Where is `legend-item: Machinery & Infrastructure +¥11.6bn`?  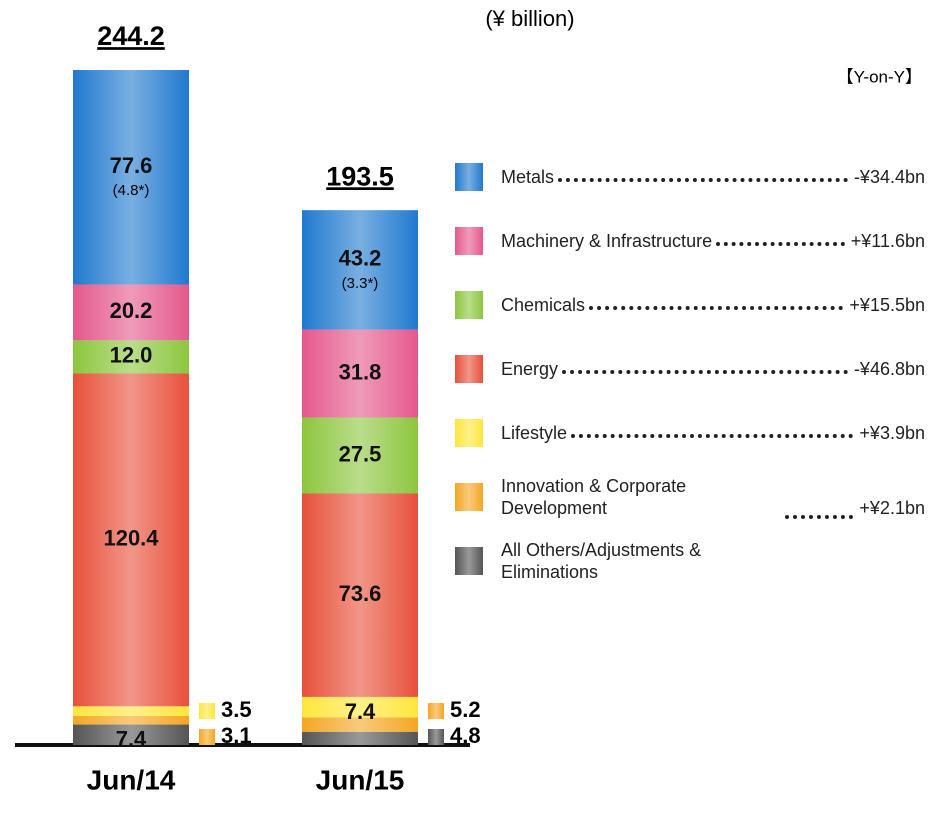
legend-item: Machinery & Infrastructure +¥11.6bn is located at coordinates (690, 241).